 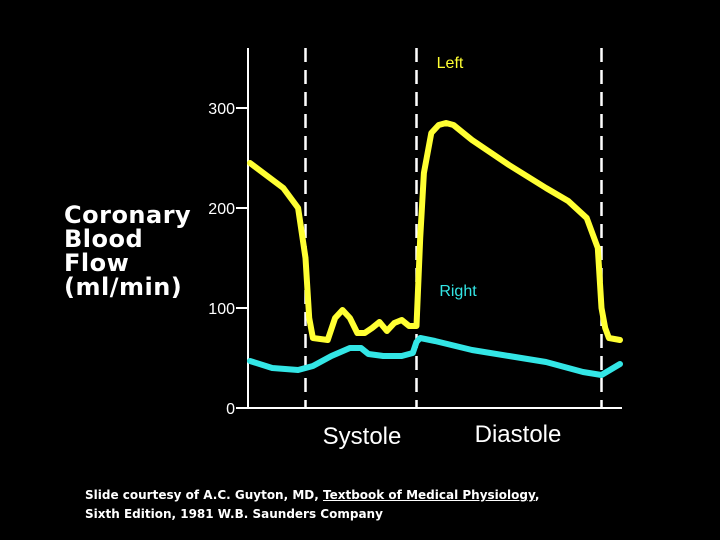 I want to click on systole-label: Systole, so click(x=362, y=436).